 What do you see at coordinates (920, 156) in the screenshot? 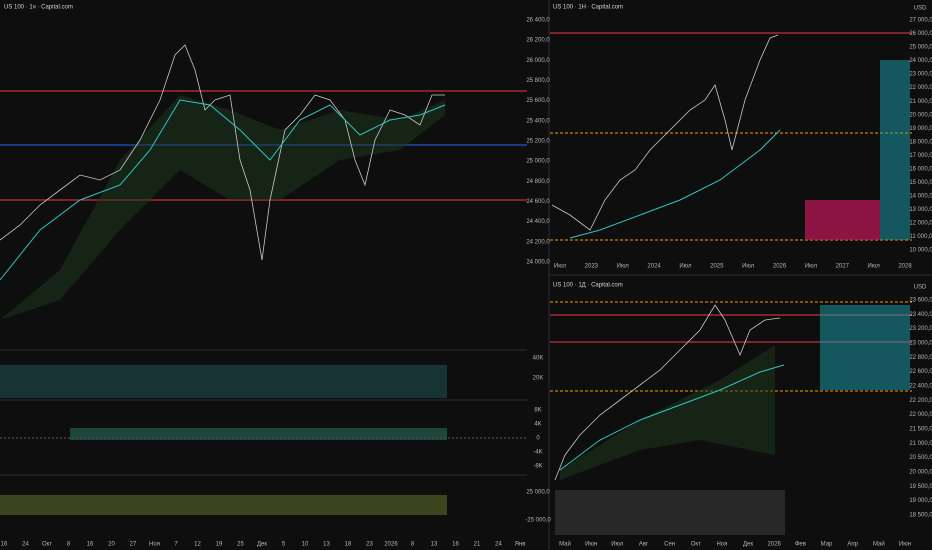
I see `price-label: 17 000,0` at bounding box center [920, 156].